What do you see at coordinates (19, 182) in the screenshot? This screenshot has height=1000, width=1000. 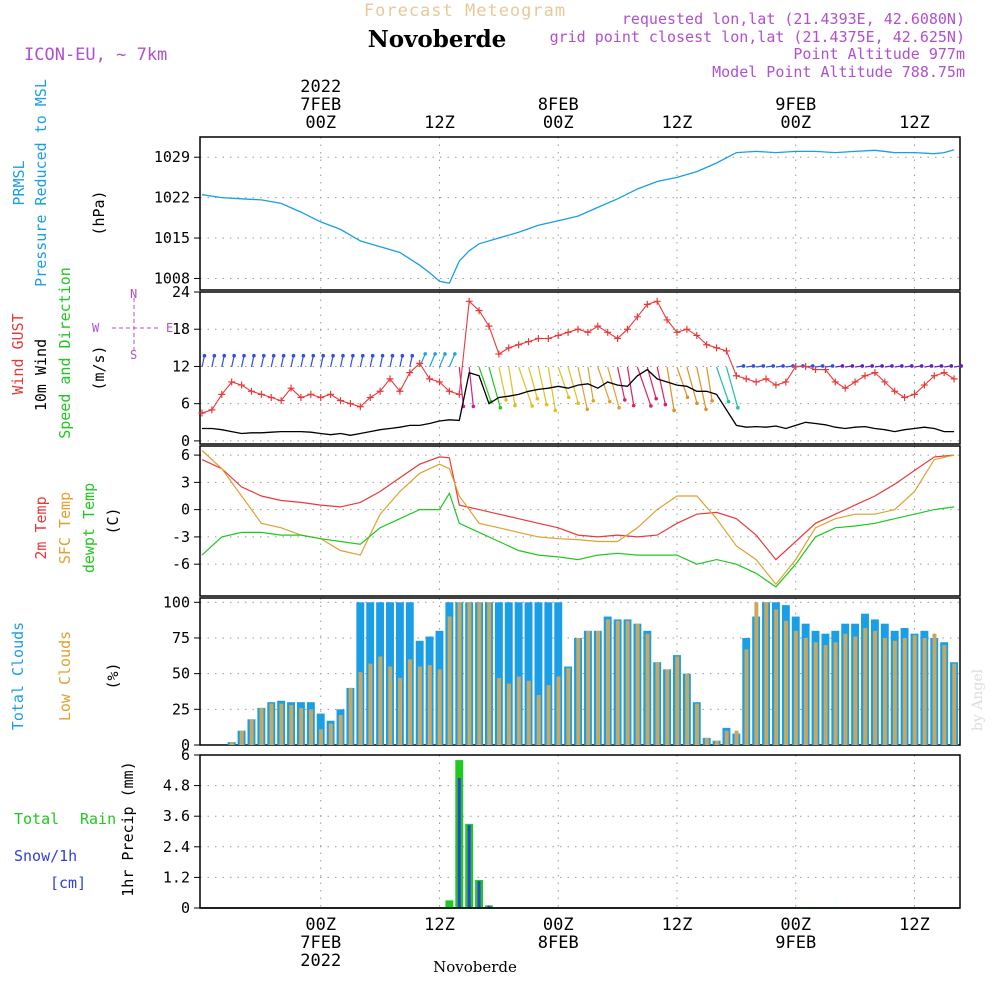 I see `pressure-label-1: PRMSL` at bounding box center [19, 182].